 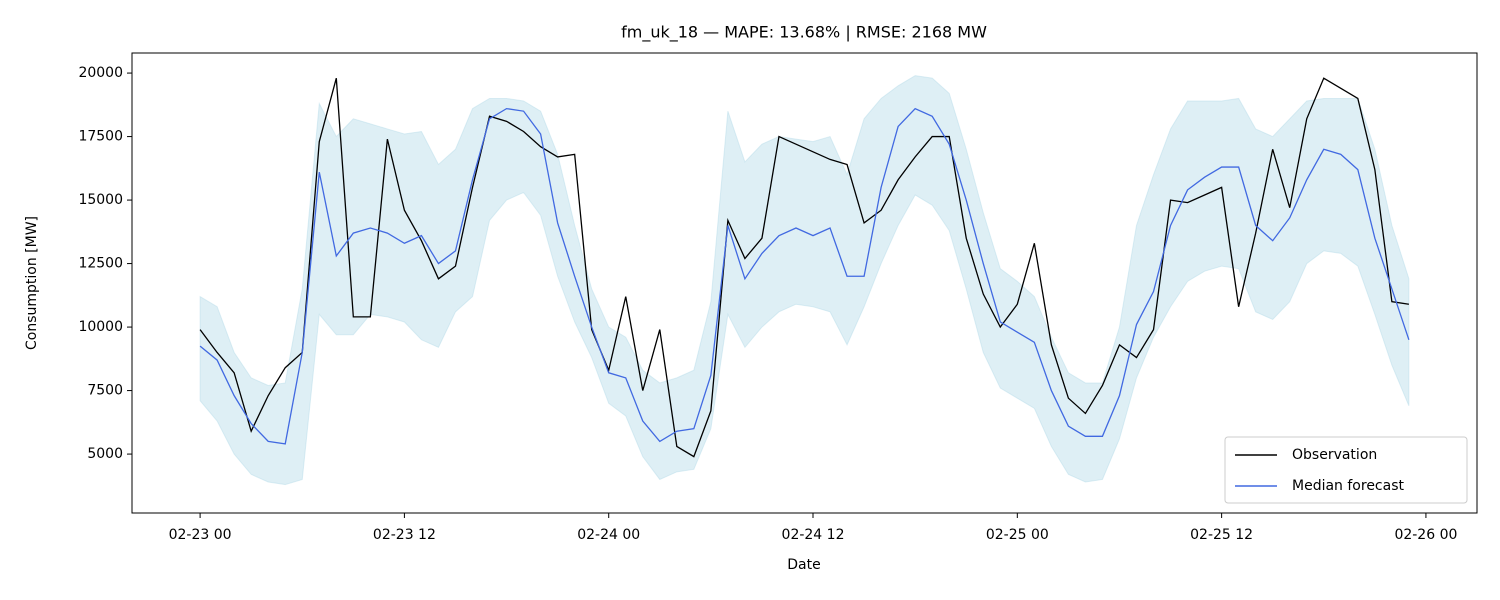 I want to click on y-tick-label: 10000, so click(x=100, y=327).